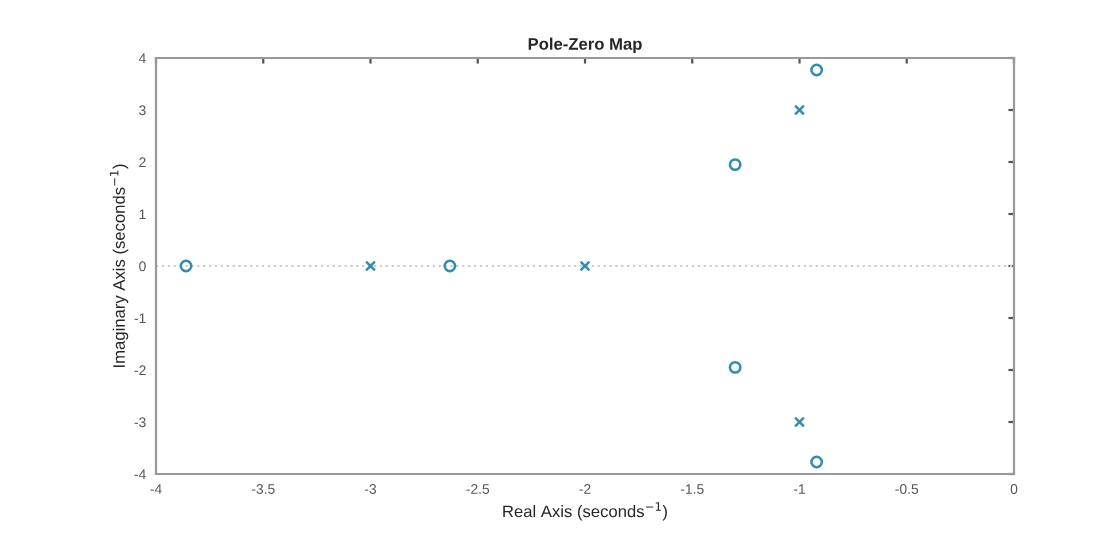  Describe the element at coordinates (585, 45) in the screenshot. I see `chart-title: Pole-Zero Map` at that location.